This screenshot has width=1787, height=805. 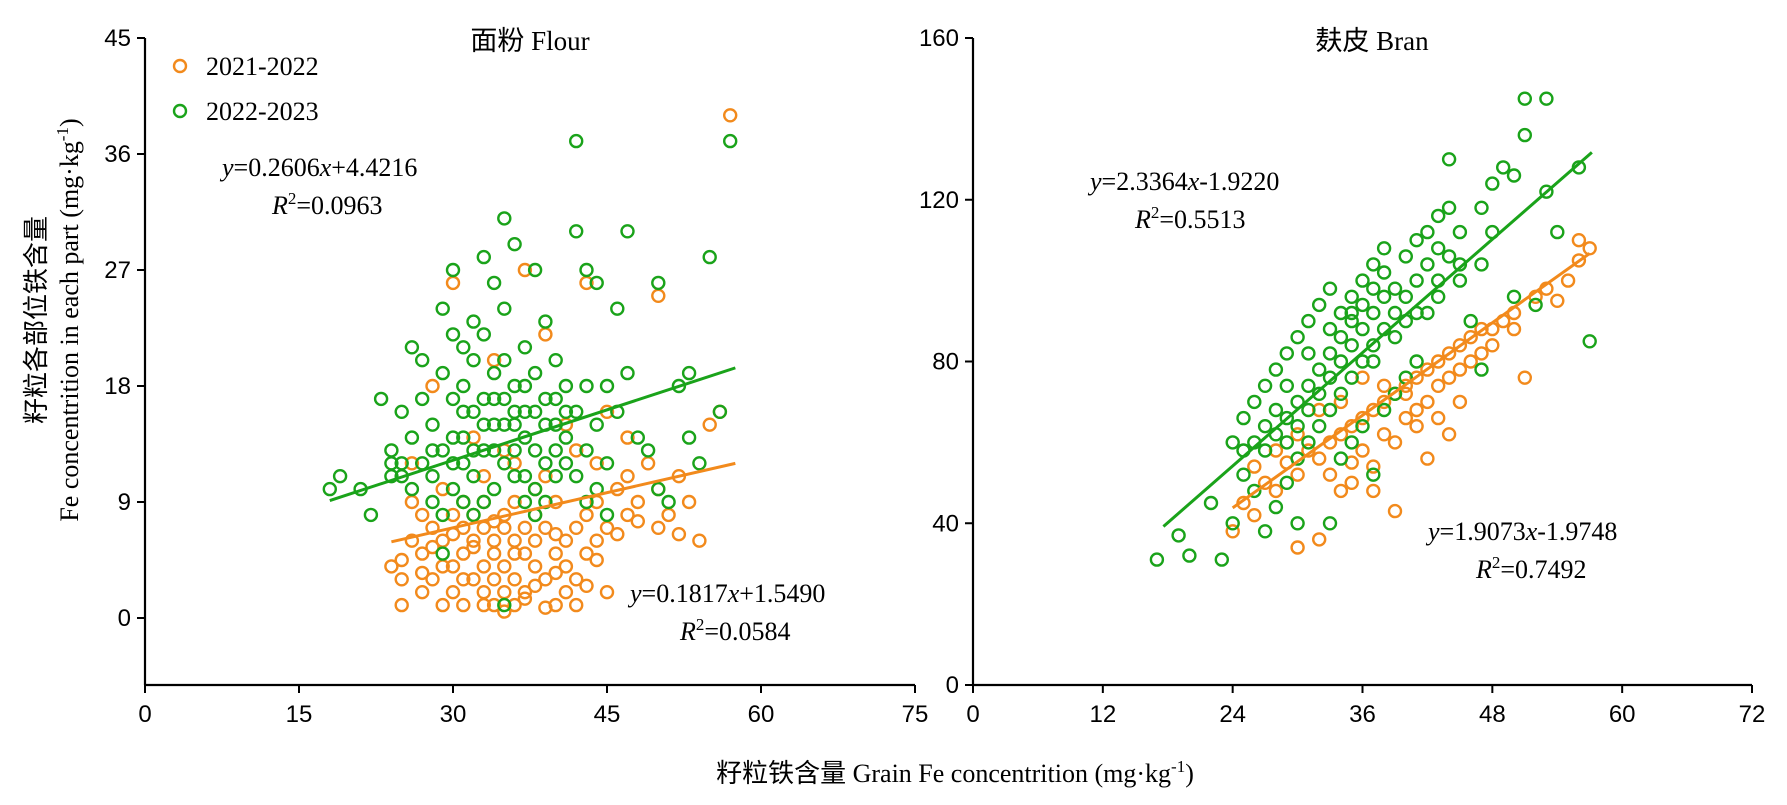 I want to click on flour-green-eq-y: y, so click(x=226, y=167).